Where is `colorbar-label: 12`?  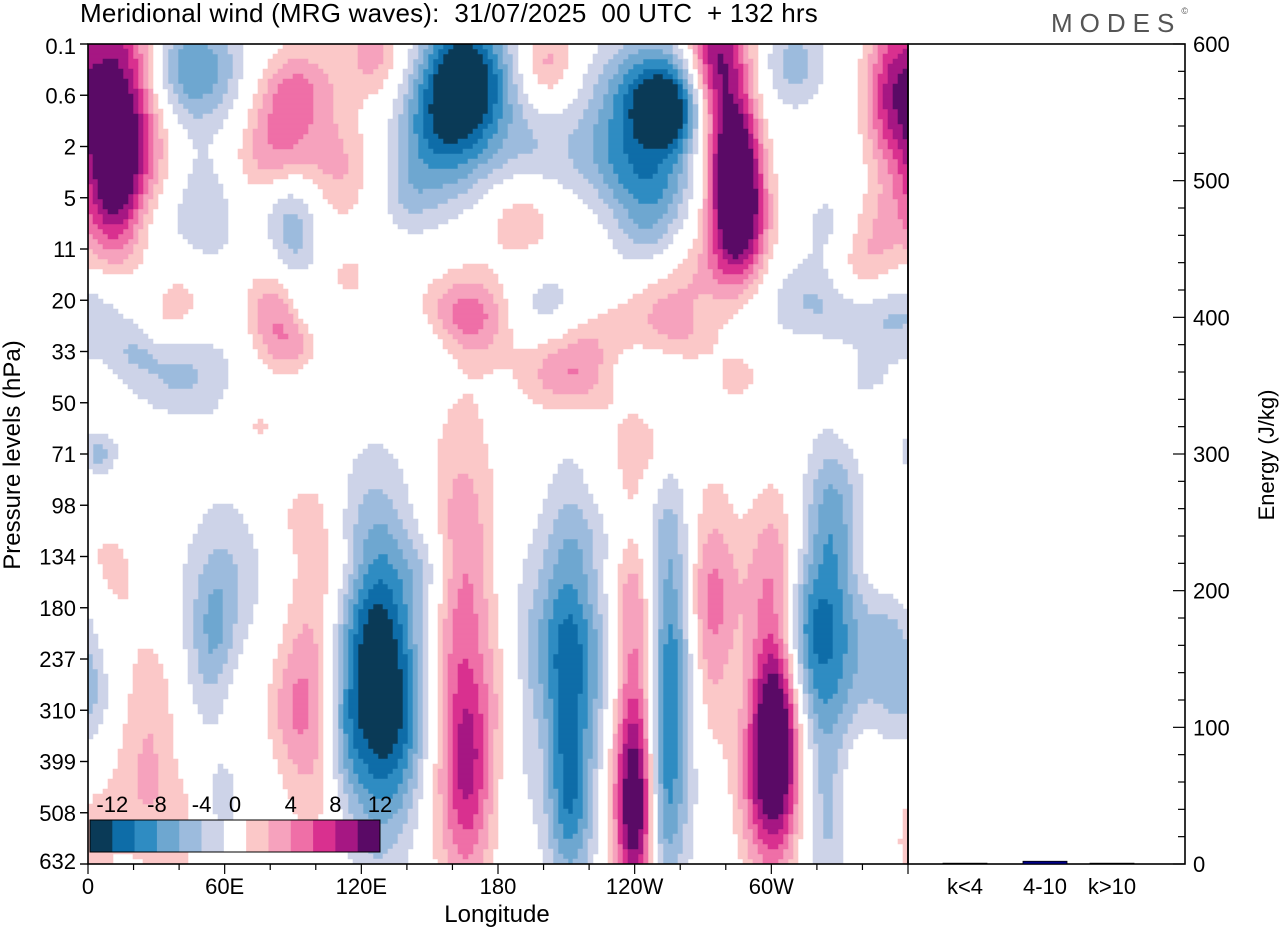 colorbar-label: 12 is located at coordinates (380, 804).